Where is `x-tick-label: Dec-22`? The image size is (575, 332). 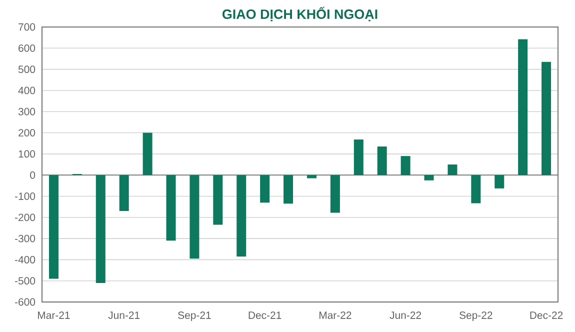 x-tick-label: Dec-22 is located at coordinates (546, 315).